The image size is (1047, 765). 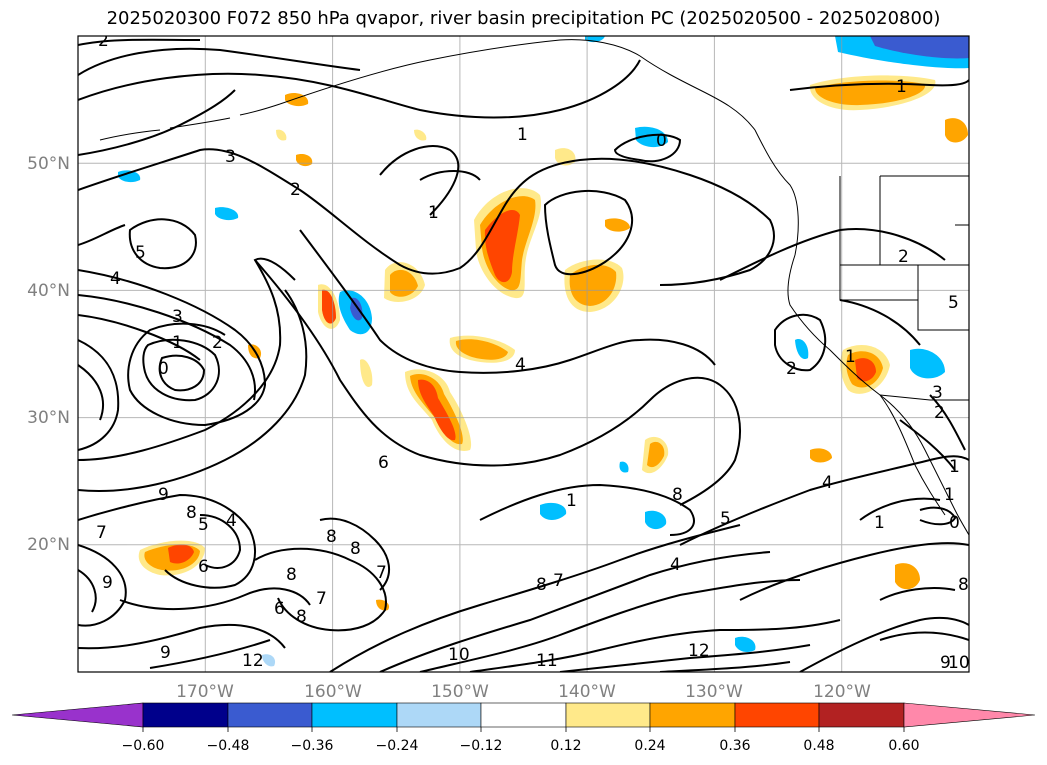 What do you see at coordinates (228, 746) in the screenshot?
I see `colorbar-tick-label: −0.48` at bounding box center [228, 746].